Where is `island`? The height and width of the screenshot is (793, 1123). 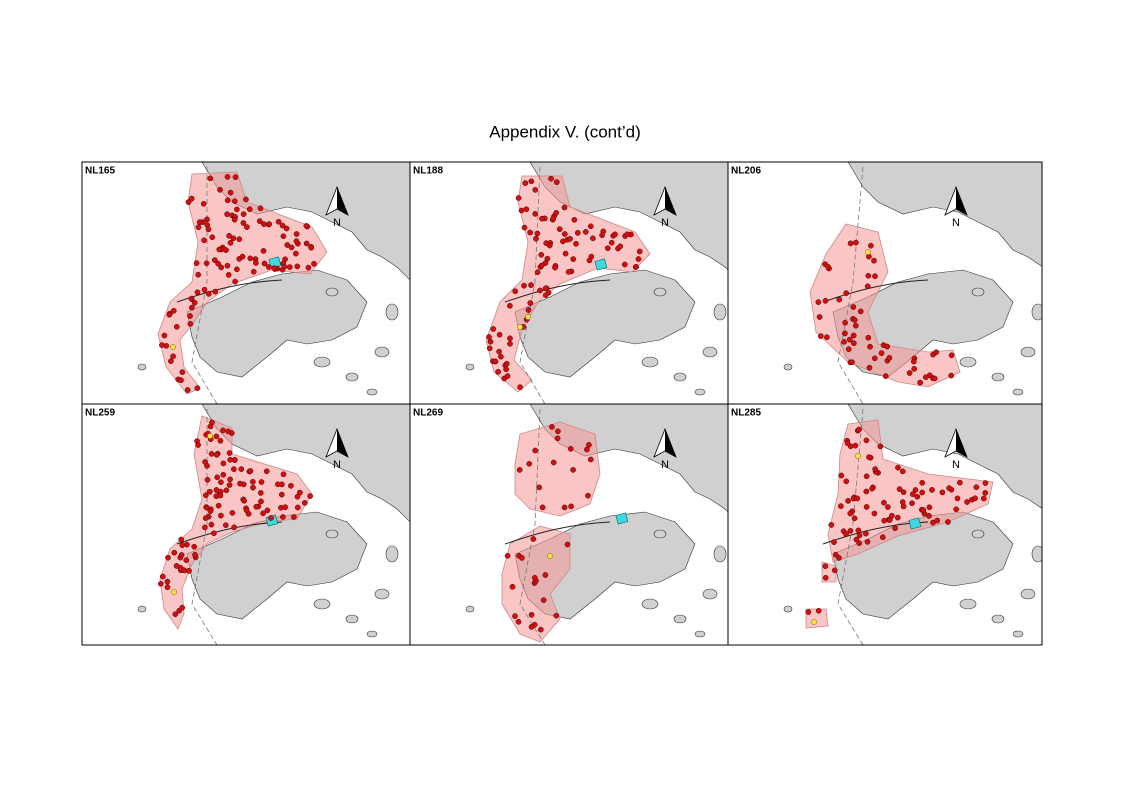
island is located at coordinates (277, 323).